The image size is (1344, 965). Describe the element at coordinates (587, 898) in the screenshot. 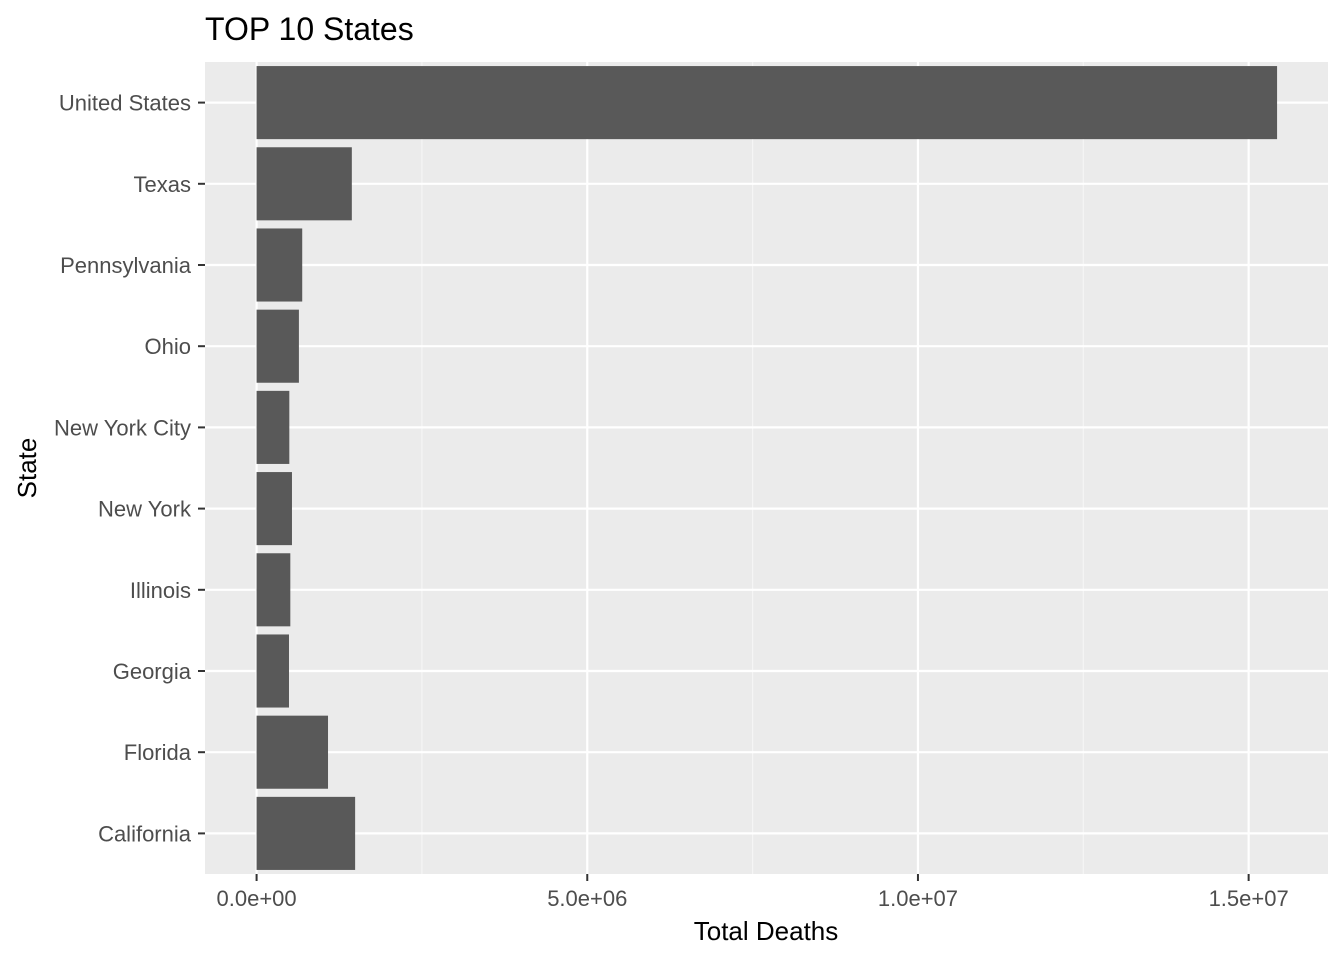

I see `x-tick-label: 5.0e+06` at that location.